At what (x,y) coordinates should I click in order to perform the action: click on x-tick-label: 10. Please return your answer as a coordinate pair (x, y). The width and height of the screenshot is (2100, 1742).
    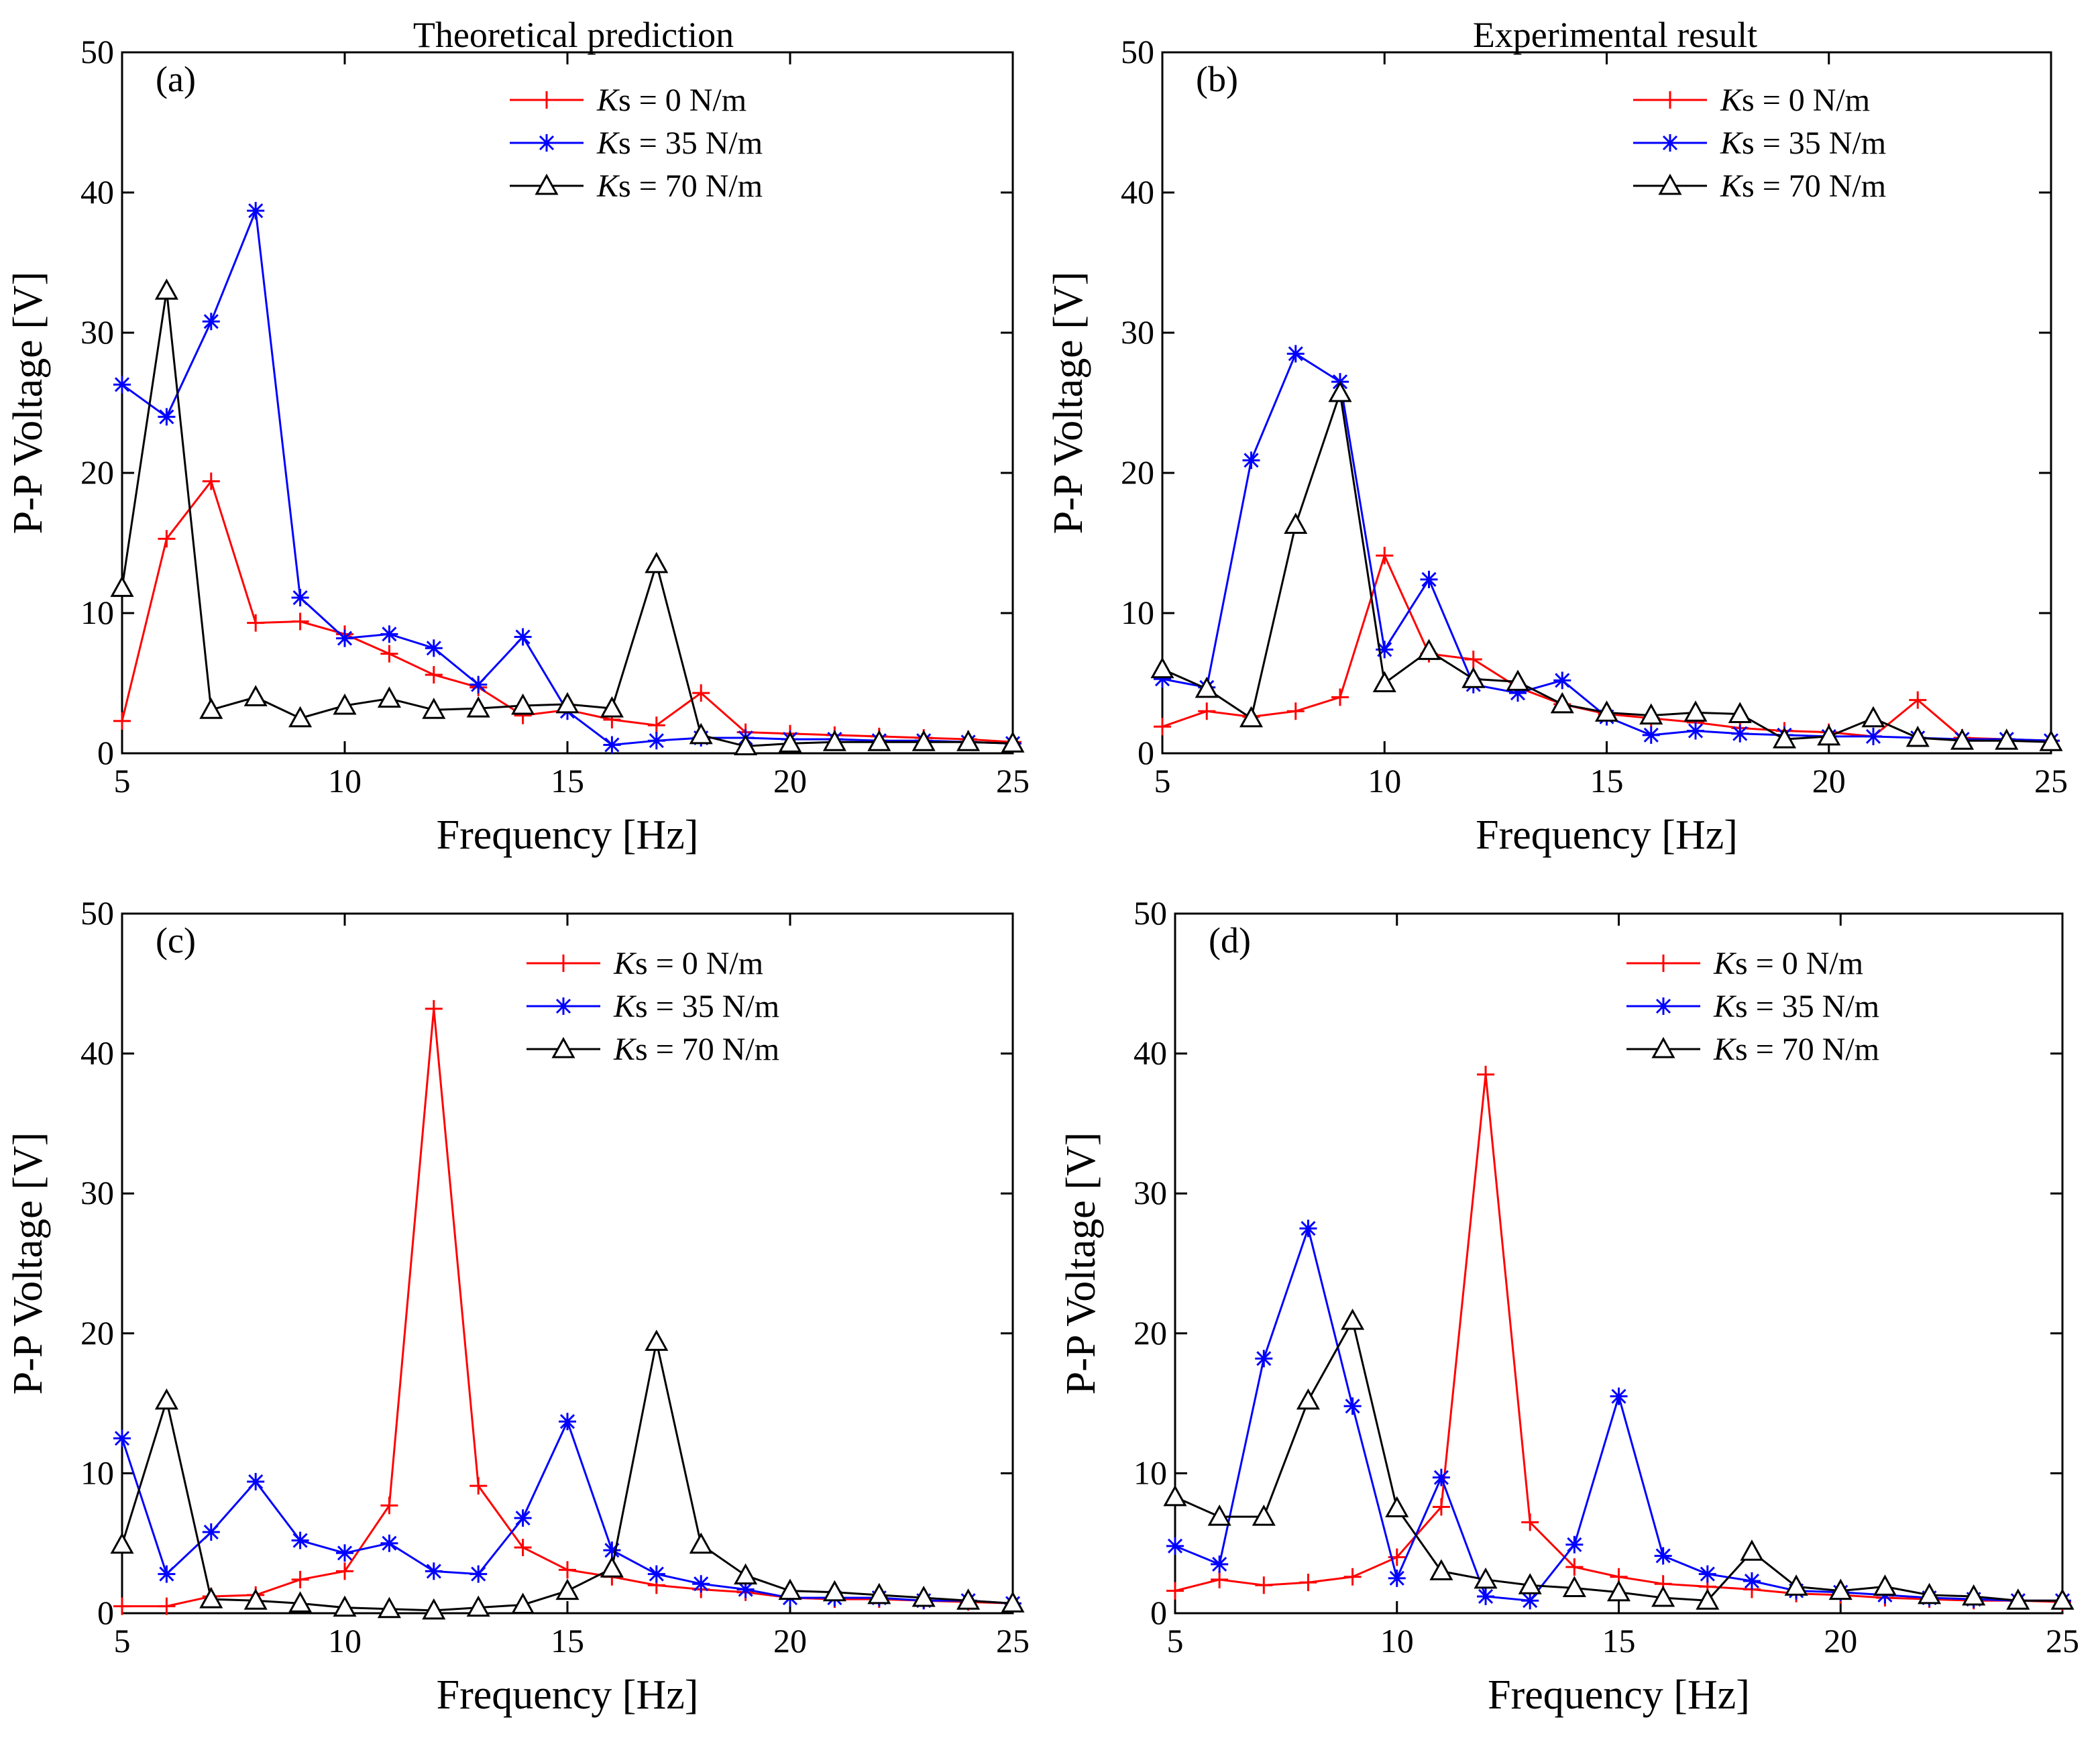
    Looking at the image, I should click on (345, 1641).